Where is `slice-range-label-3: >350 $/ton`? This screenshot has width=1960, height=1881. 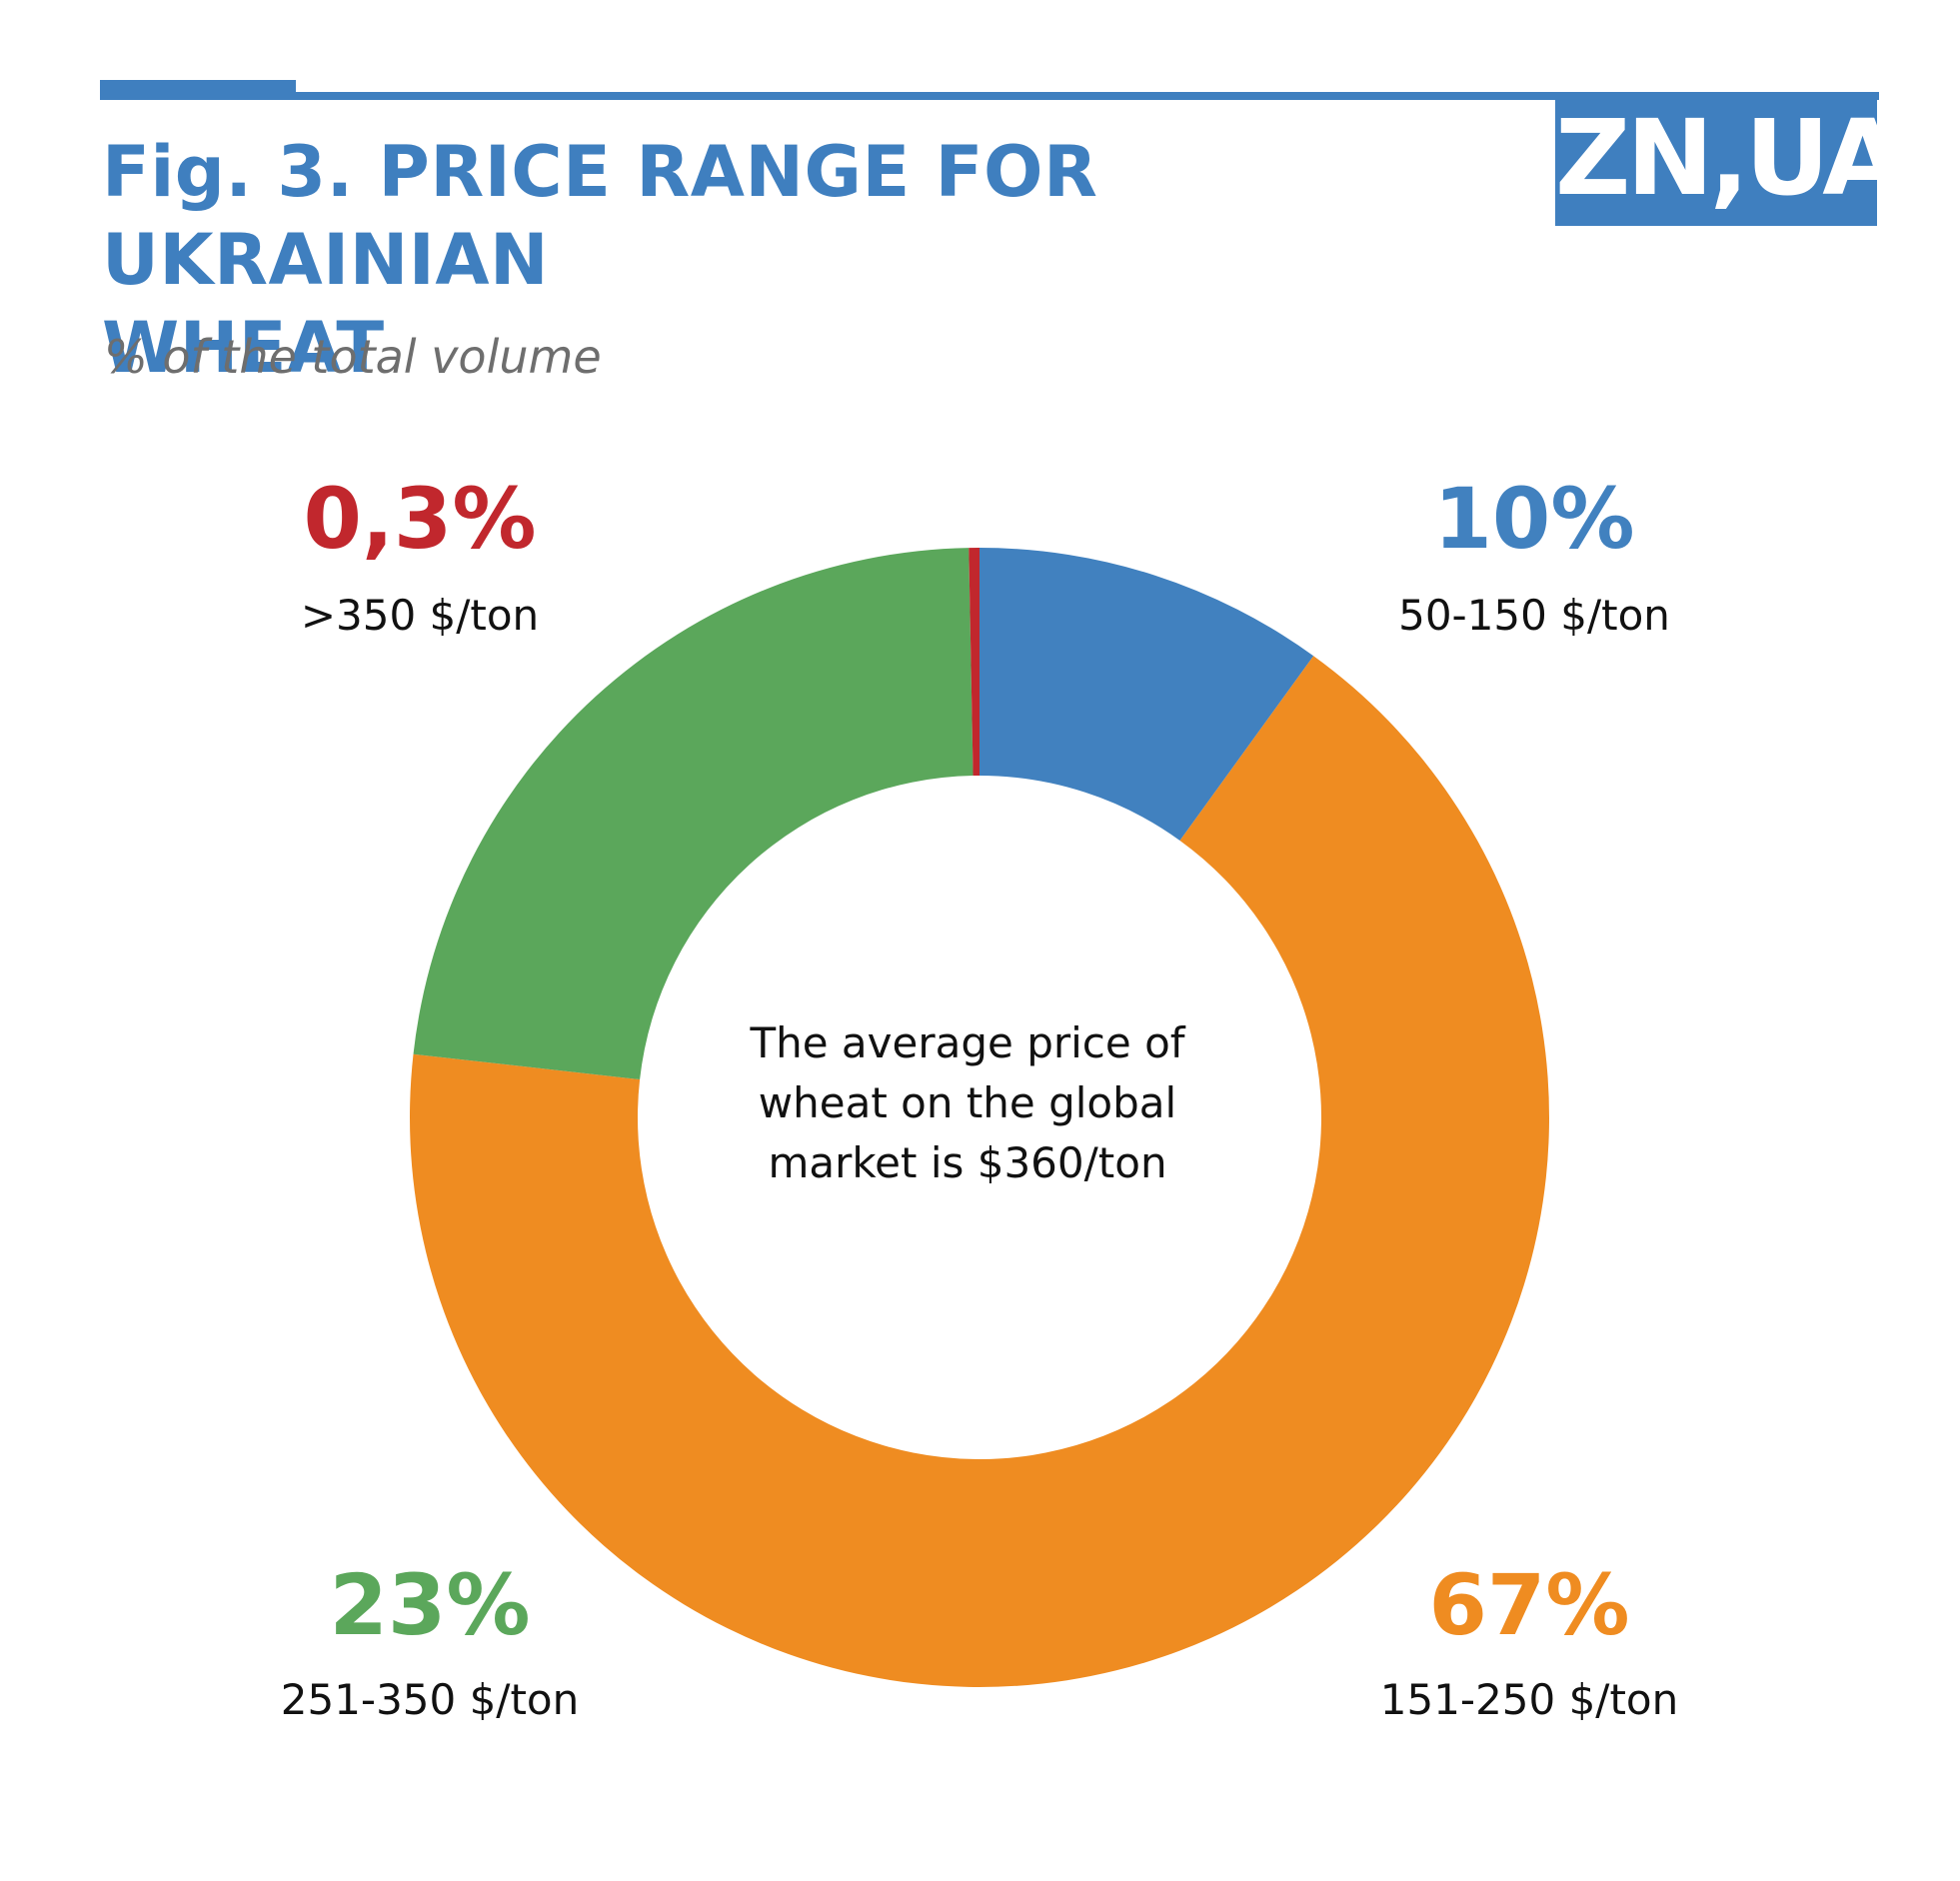 slice-range-label-3: >350 $/ton is located at coordinates (420, 615).